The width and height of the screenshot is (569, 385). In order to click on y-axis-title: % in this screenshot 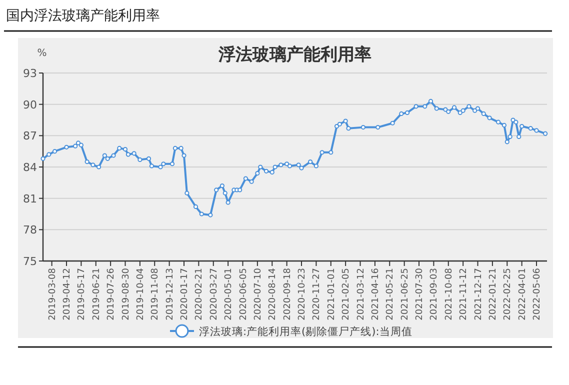, I will do `click(42, 53)`.